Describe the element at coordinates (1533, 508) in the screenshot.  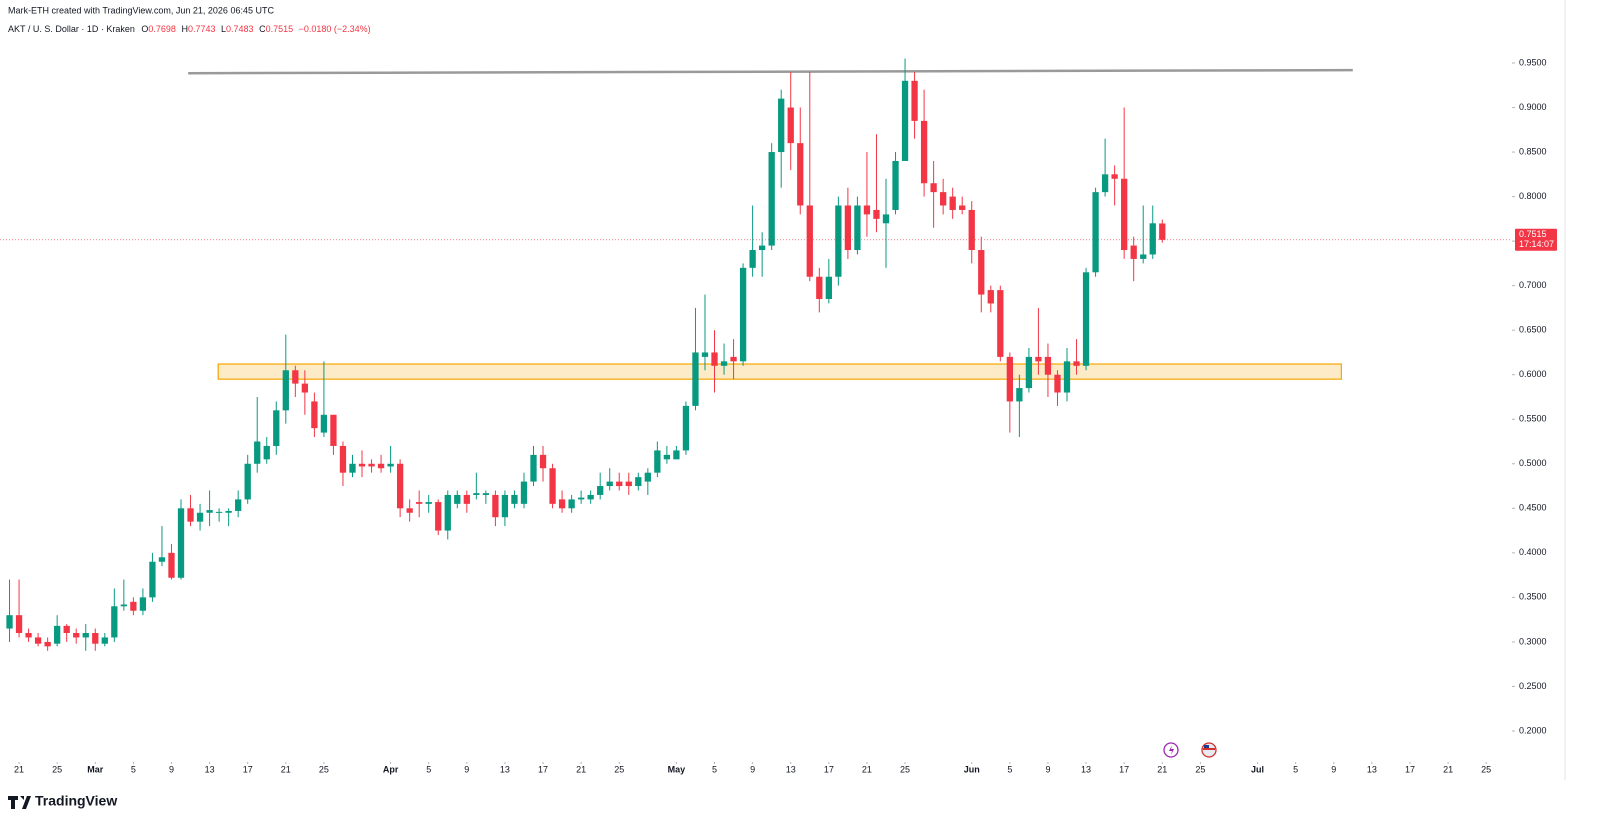
I see `y-tick-label: 0.4500` at that location.